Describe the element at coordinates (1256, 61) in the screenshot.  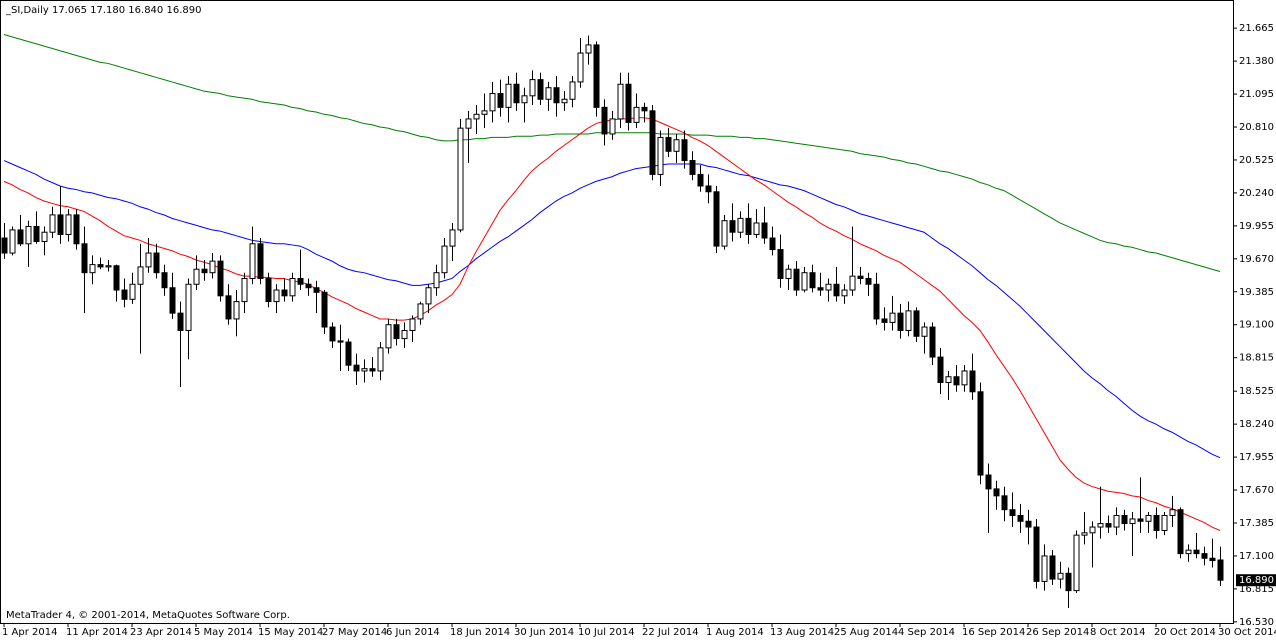
I see `y-tick-label: 21.380` at that location.